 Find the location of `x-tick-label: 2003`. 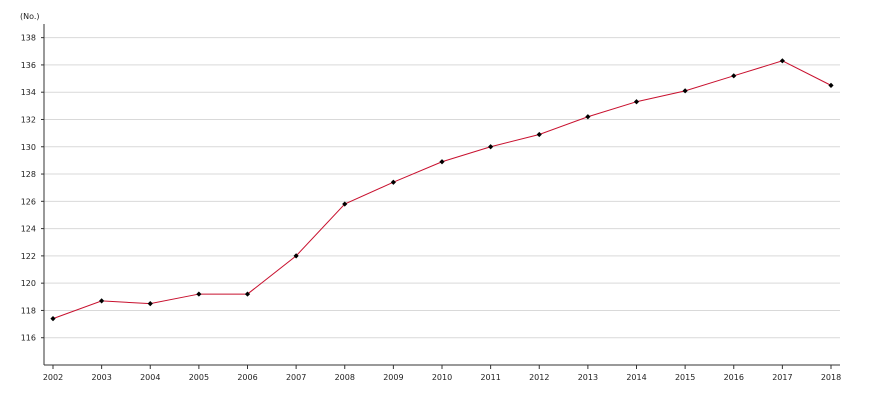

x-tick-label: 2003 is located at coordinates (101, 377).